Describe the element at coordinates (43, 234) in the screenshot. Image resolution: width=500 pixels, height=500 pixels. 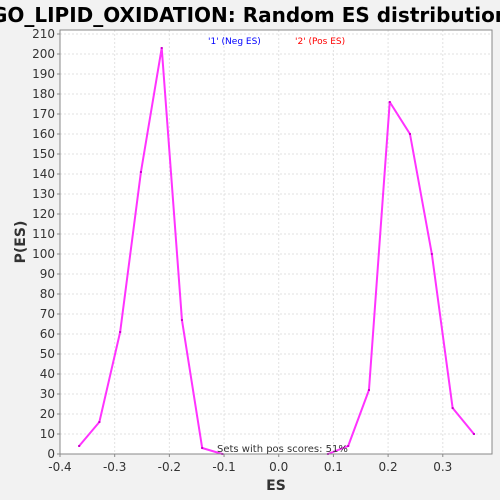
I see `y-tick-label: 110` at that location.